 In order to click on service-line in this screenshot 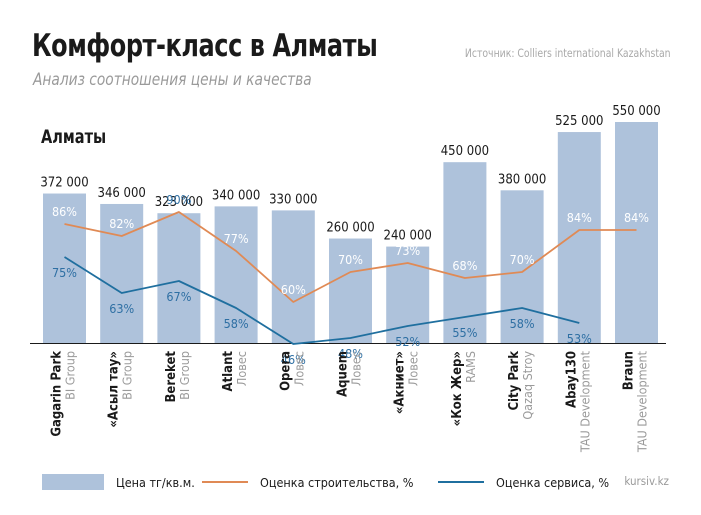, I will do `click(322, 300)`.